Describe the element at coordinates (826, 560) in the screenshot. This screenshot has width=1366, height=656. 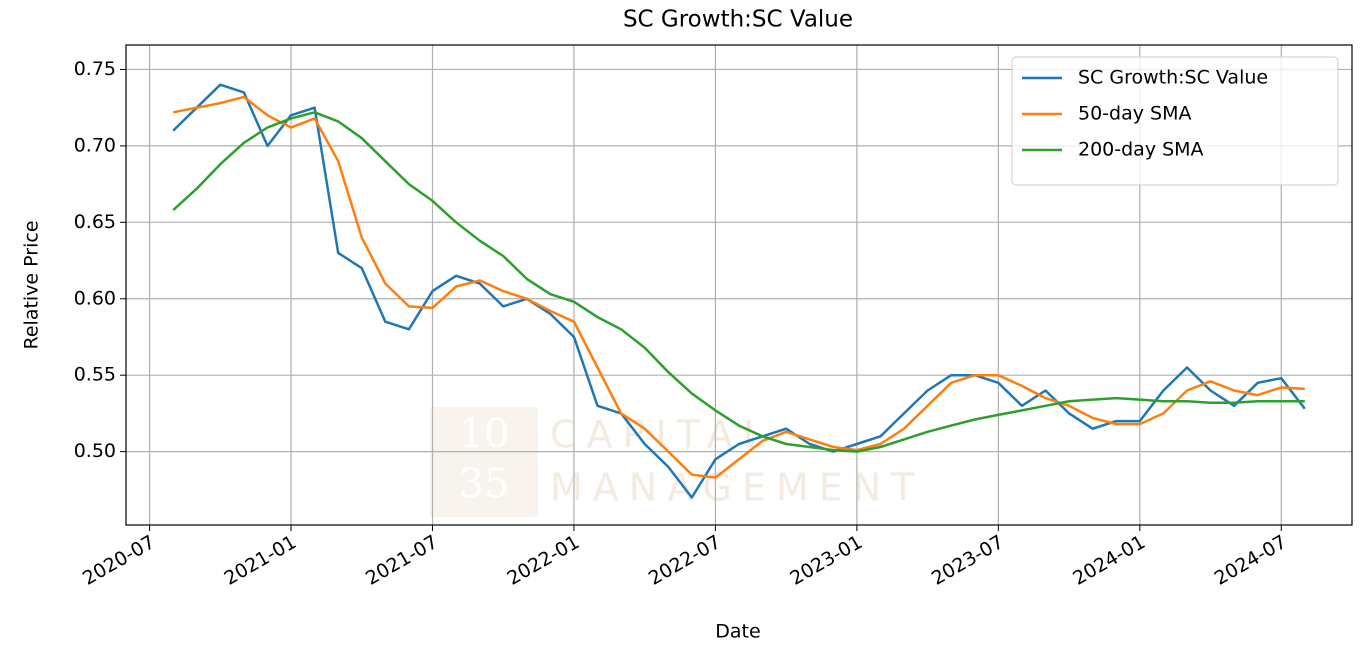
I see `x-tick-label: 2023-01` at that location.